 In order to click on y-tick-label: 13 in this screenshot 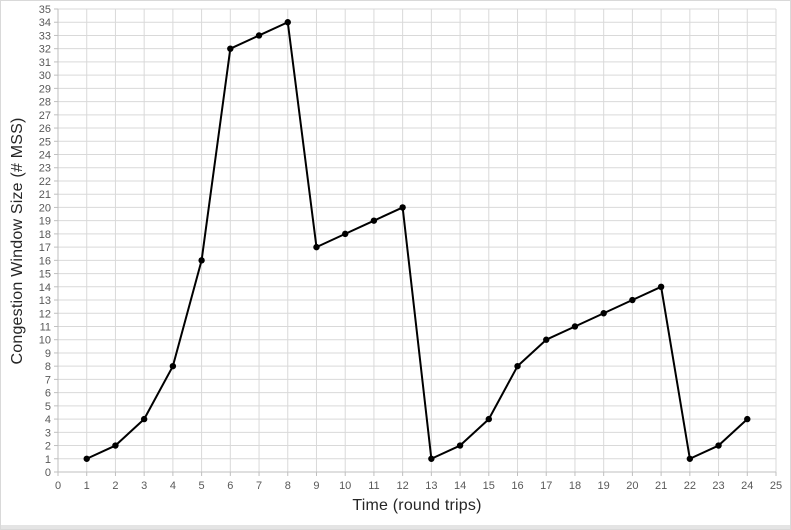, I will do `click(45, 301)`.